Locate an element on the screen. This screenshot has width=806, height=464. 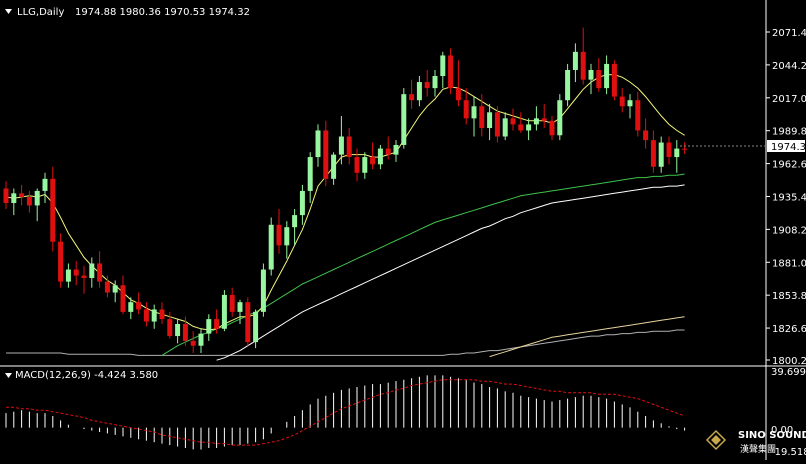
triangle-down-icon is located at coordinates (8, 11).